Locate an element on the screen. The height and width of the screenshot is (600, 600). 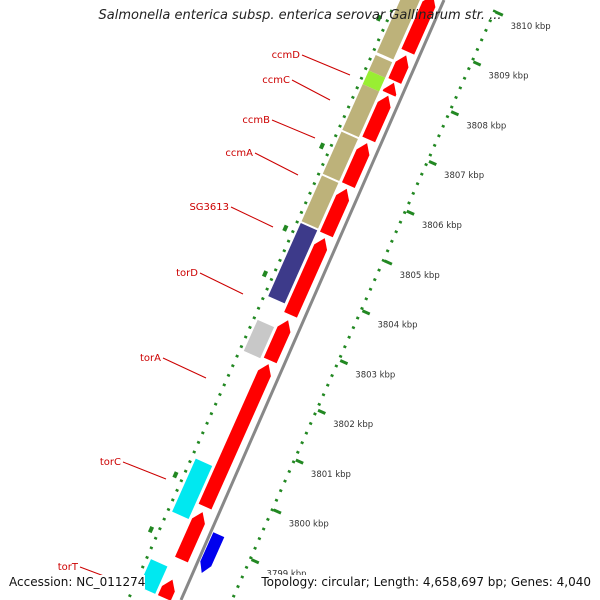
kbp-tick-label: 3801 kbp is located at coordinates (331, 475).